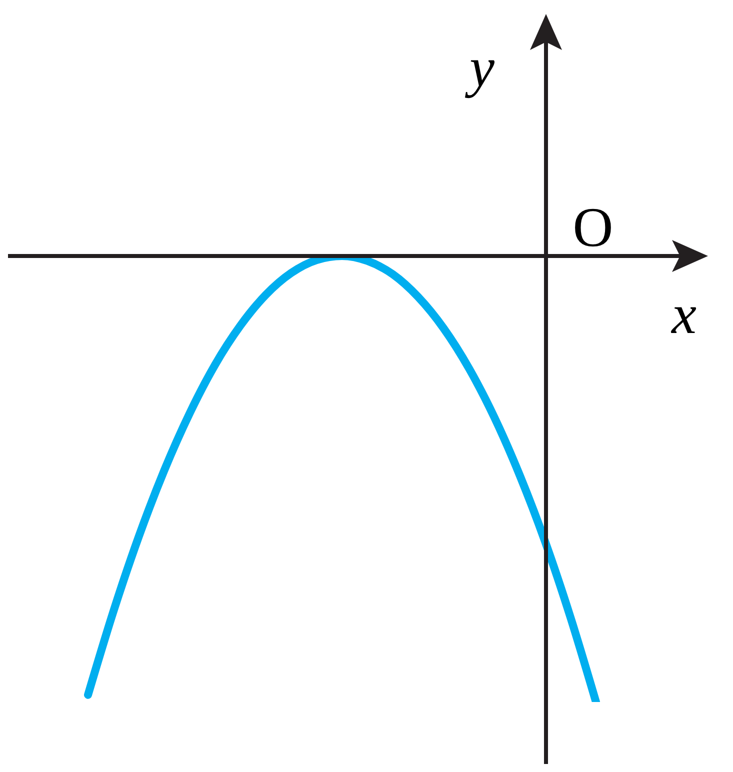 Image resolution: width=733 pixels, height=772 pixels. What do you see at coordinates (479, 68) in the screenshot?
I see `y-axis-title: y` at bounding box center [479, 68].